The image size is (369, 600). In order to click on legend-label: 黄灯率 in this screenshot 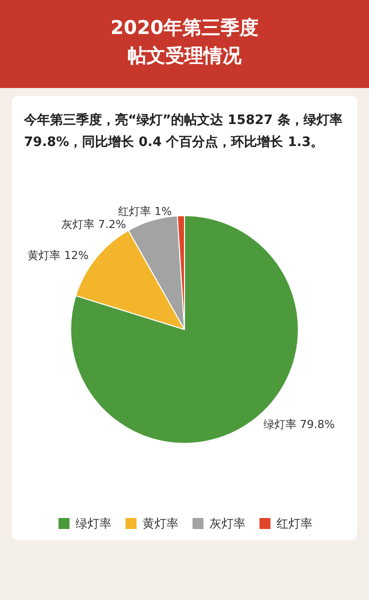, I will do `click(160, 523)`.